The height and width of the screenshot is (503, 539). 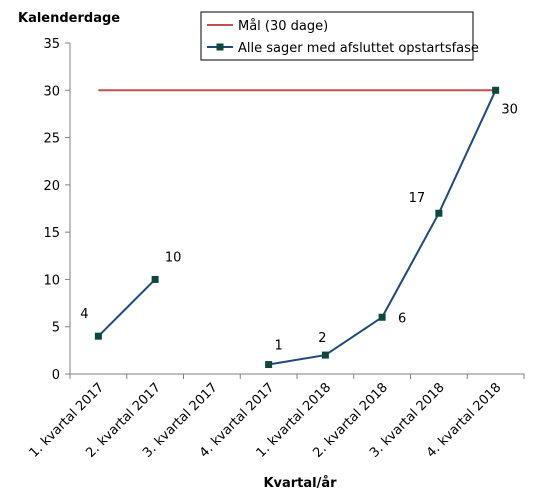 I want to click on data-label: 1, so click(x=278, y=346).